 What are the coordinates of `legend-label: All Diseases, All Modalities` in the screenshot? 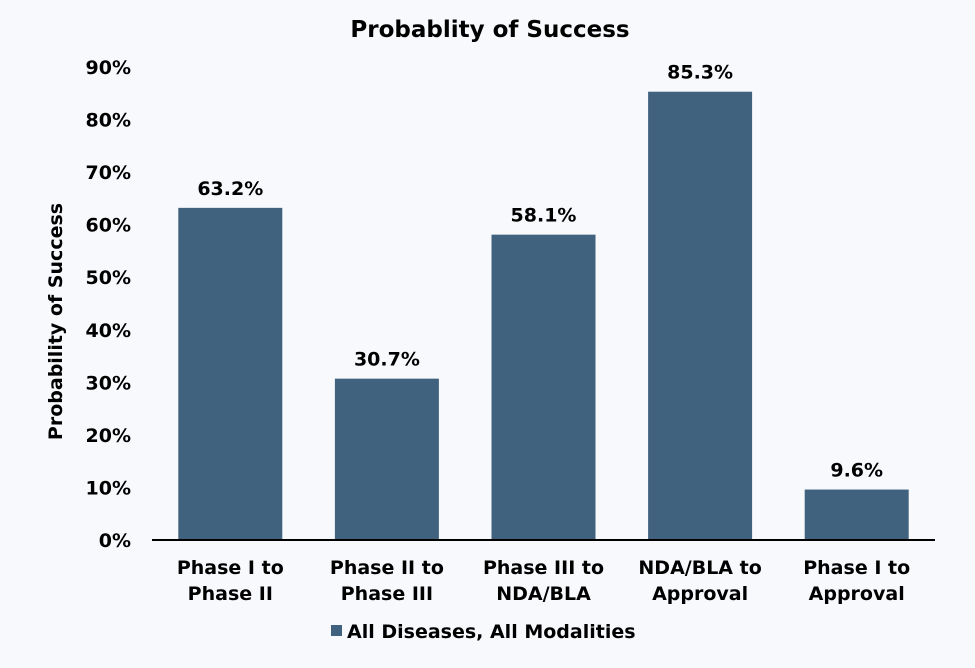 It's located at (491, 632).